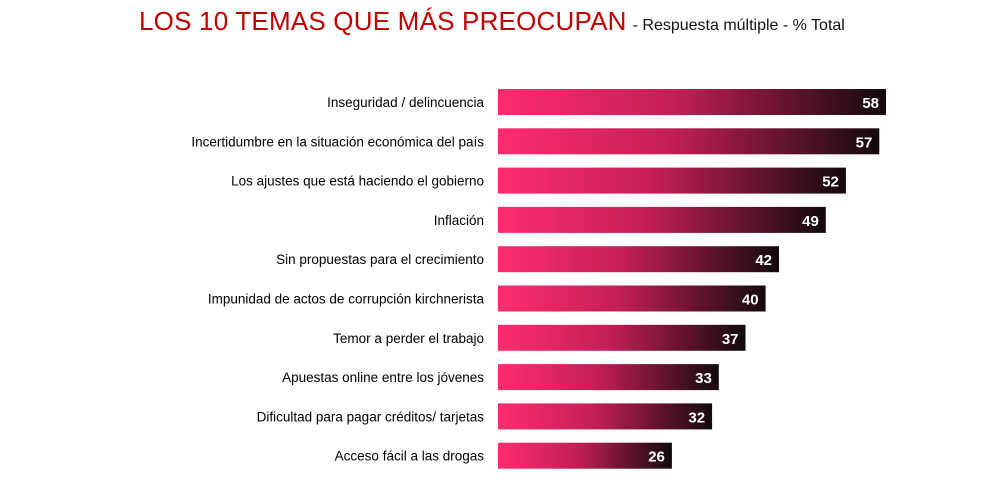 The image size is (997, 504). I want to click on chart-subtitle: - Respuesta múltiple - % Total, so click(738, 25).